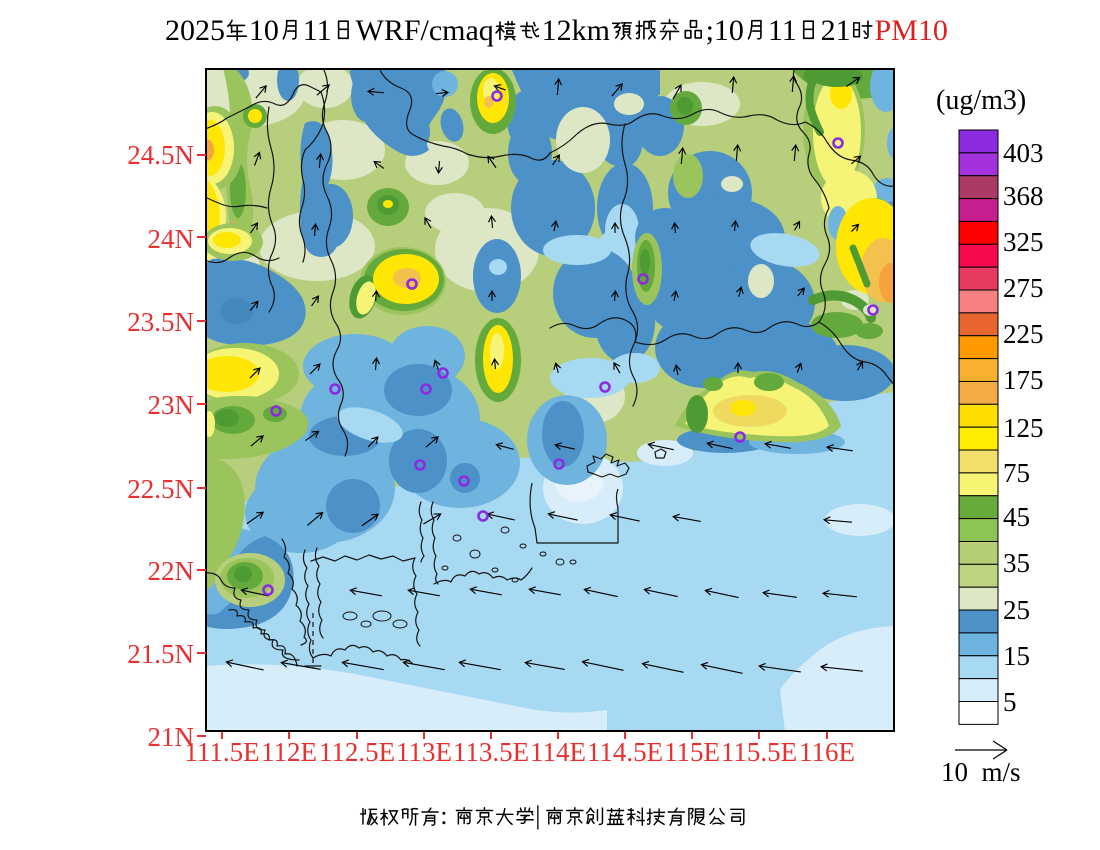 This screenshot has width=1100, height=850. I want to click on svg-text: 2025, so click(195, 30).